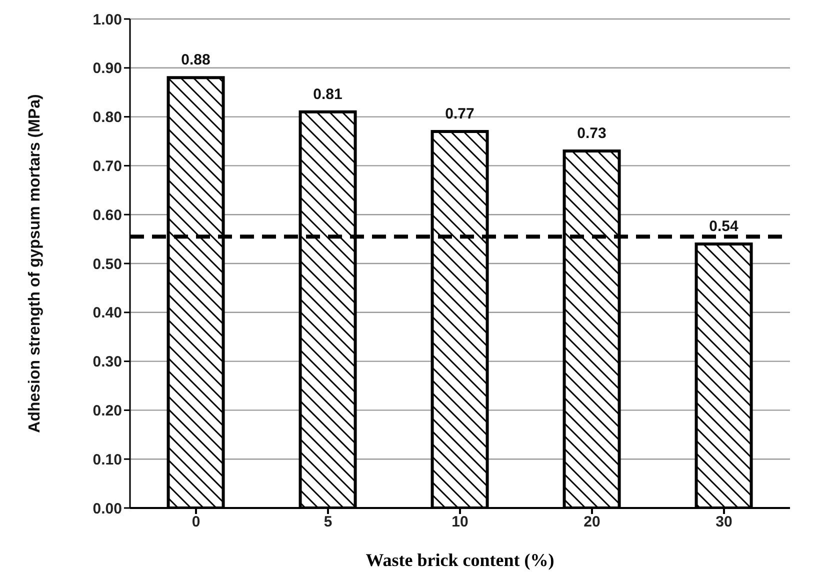 The width and height of the screenshot is (815, 578). Describe the element at coordinates (724, 522) in the screenshot. I see `x-tick-label: 30` at that location.